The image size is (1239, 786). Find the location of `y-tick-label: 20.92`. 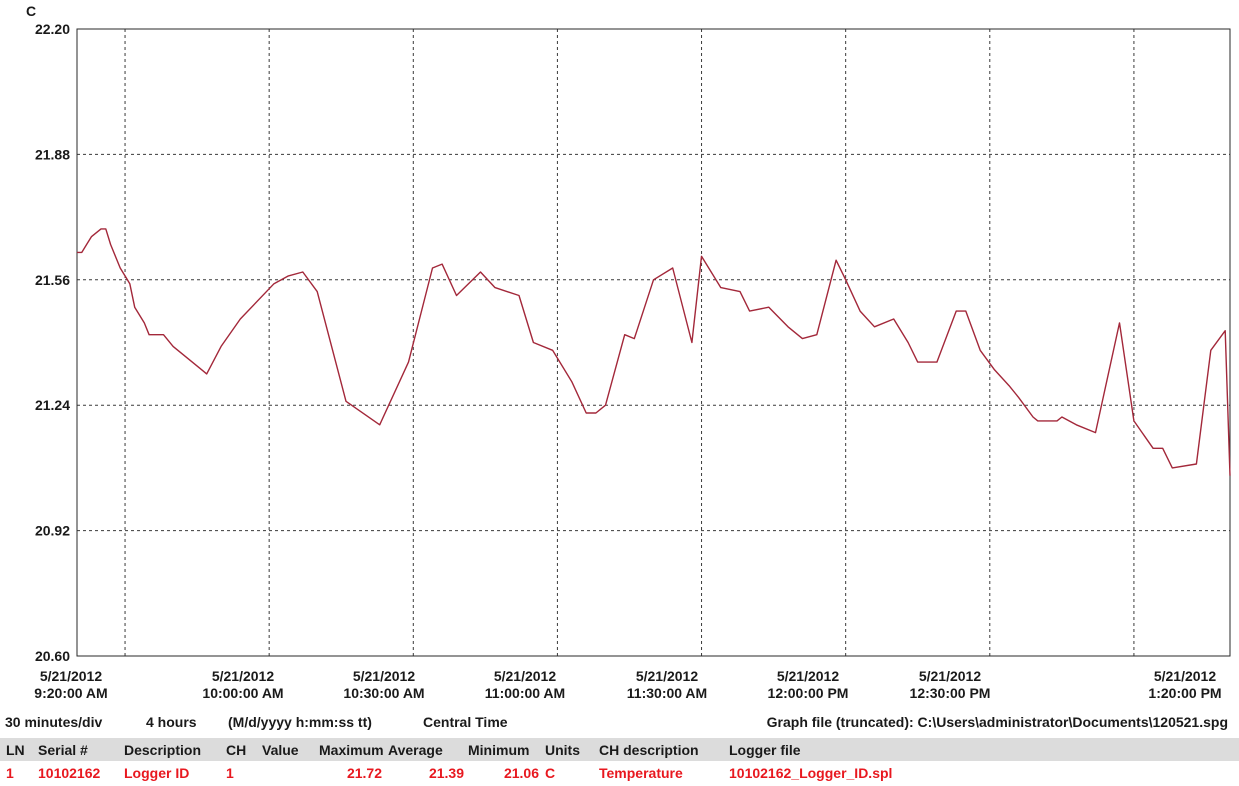

y-tick-label: 20.92 is located at coordinates (52, 531).